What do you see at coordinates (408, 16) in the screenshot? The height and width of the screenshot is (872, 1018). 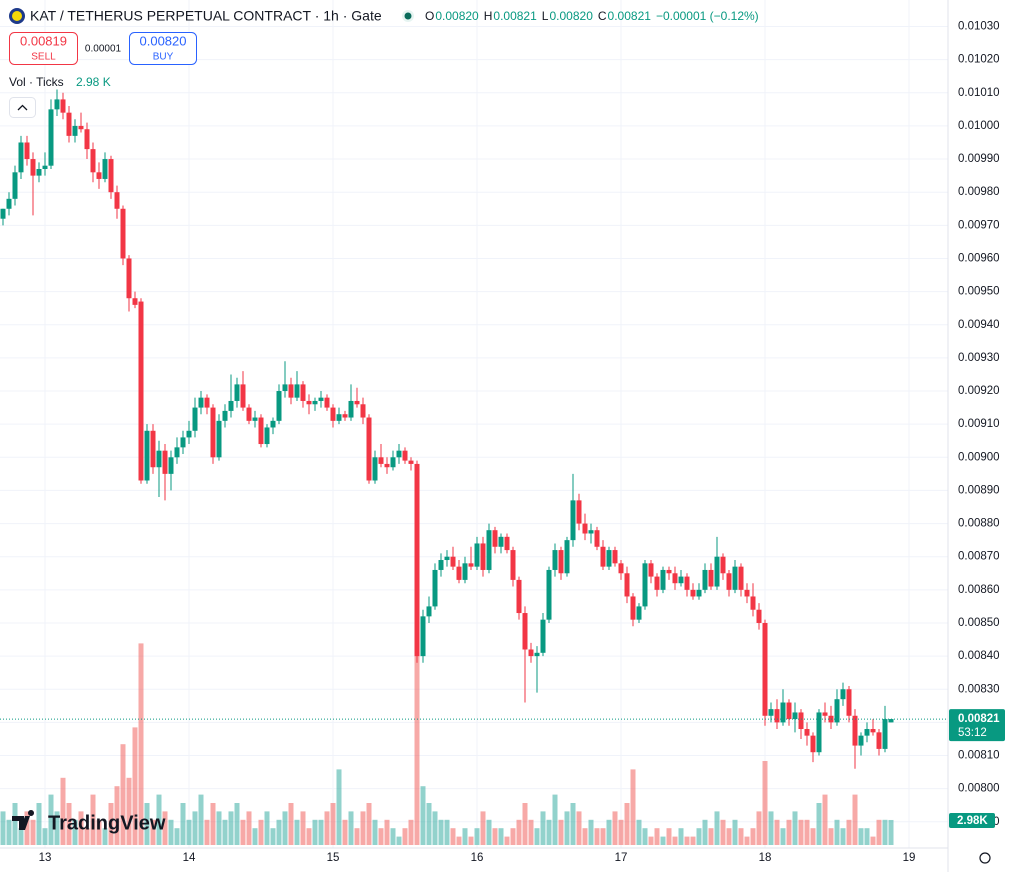 I see `status-dot` at bounding box center [408, 16].